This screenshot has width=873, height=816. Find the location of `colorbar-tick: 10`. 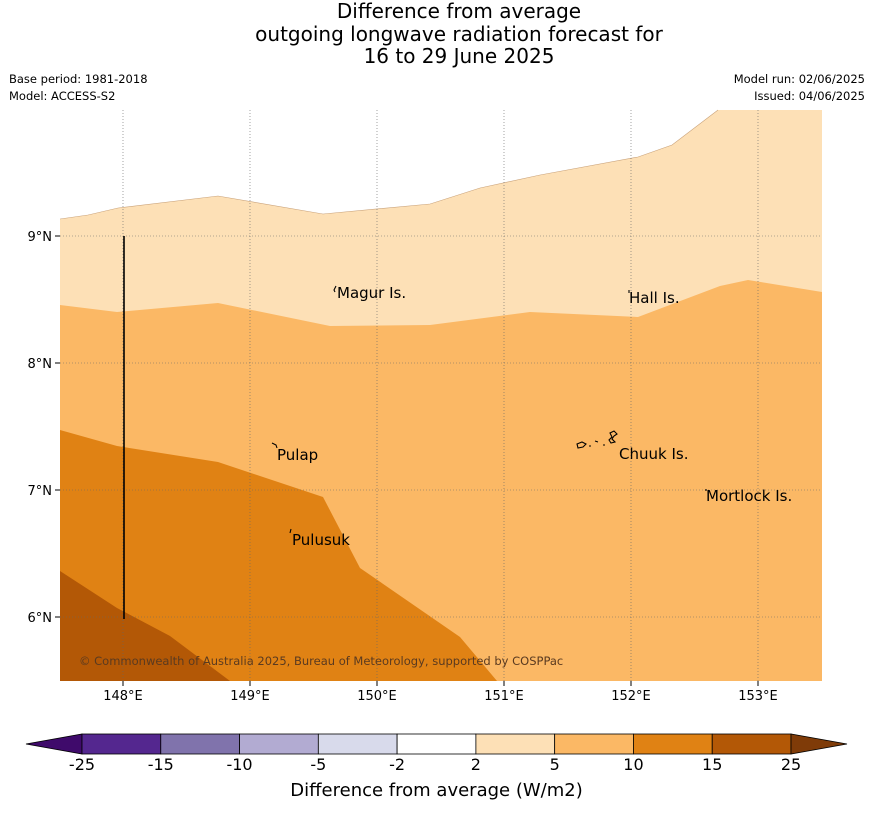

colorbar-tick: 10 is located at coordinates (633, 764).